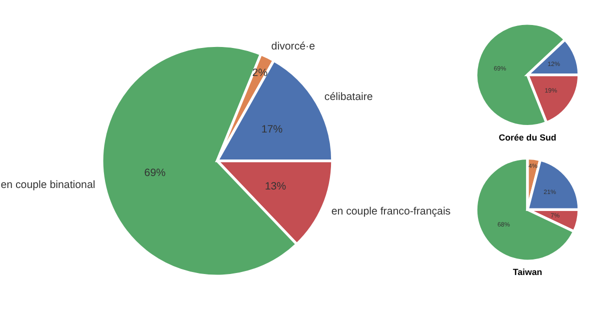 The image size is (594, 321). What do you see at coordinates (348, 96) in the screenshot?
I see `slice-label: célibataire` at bounding box center [348, 96].